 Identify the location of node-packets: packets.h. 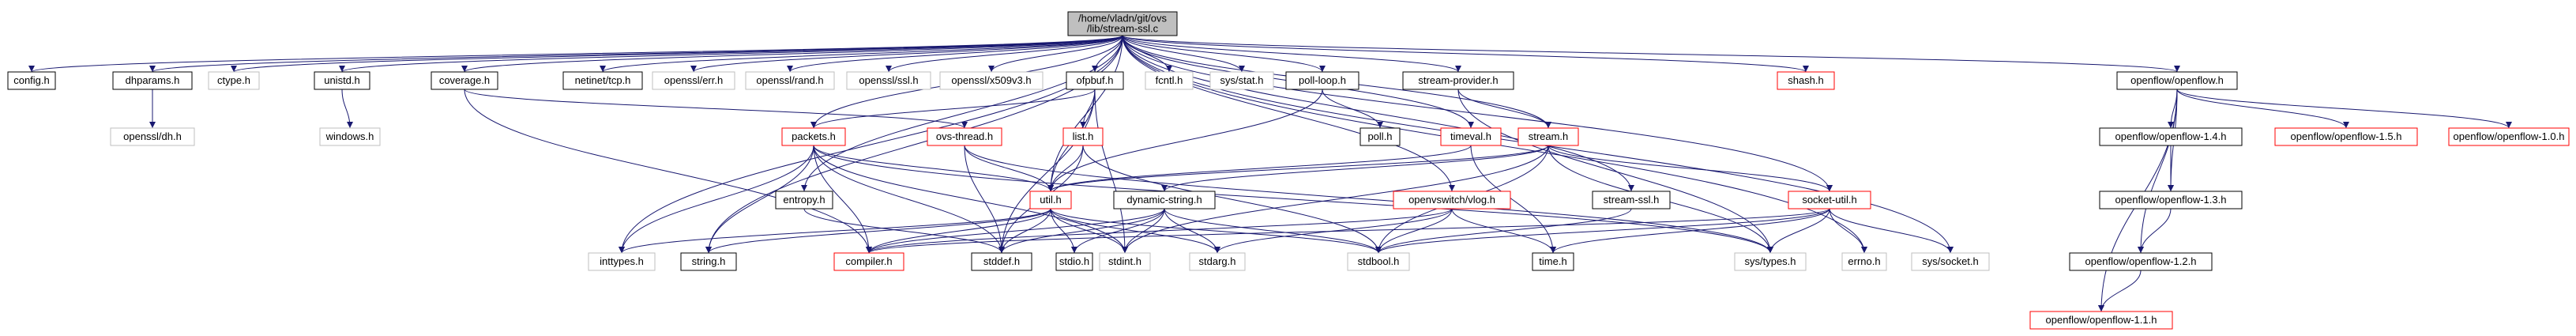
(814, 136).